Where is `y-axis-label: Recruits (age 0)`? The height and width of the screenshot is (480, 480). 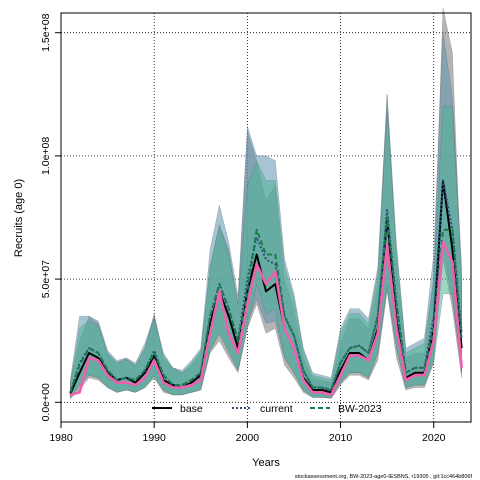
y-axis-label: Recruits (age 0) is located at coordinates (19, 218).